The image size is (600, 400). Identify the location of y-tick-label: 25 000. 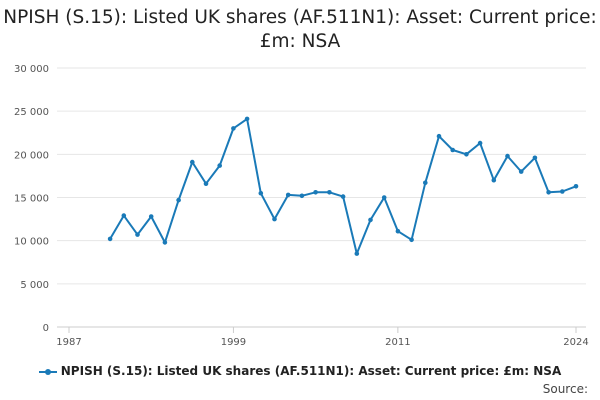
(31, 112).